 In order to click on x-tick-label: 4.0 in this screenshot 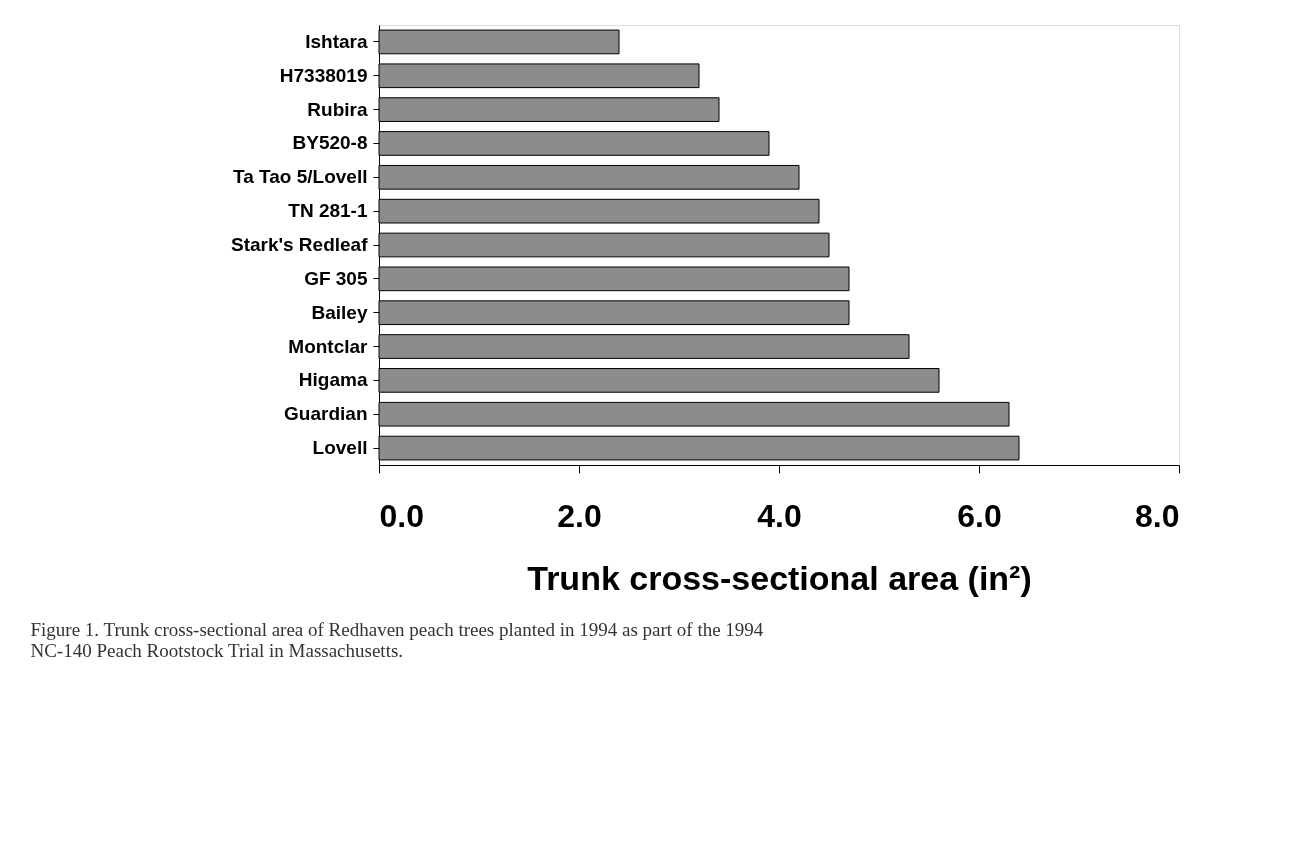, I will do `click(779, 515)`.